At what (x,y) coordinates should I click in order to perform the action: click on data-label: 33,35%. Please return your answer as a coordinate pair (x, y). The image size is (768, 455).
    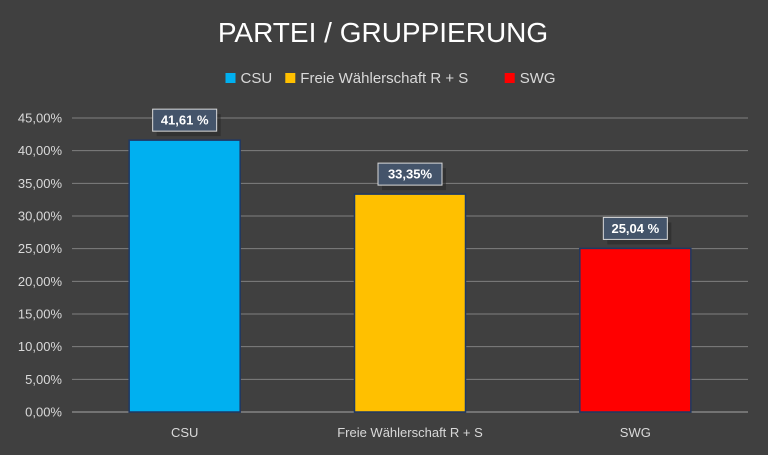
    Looking at the image, I should click on (410, 174).